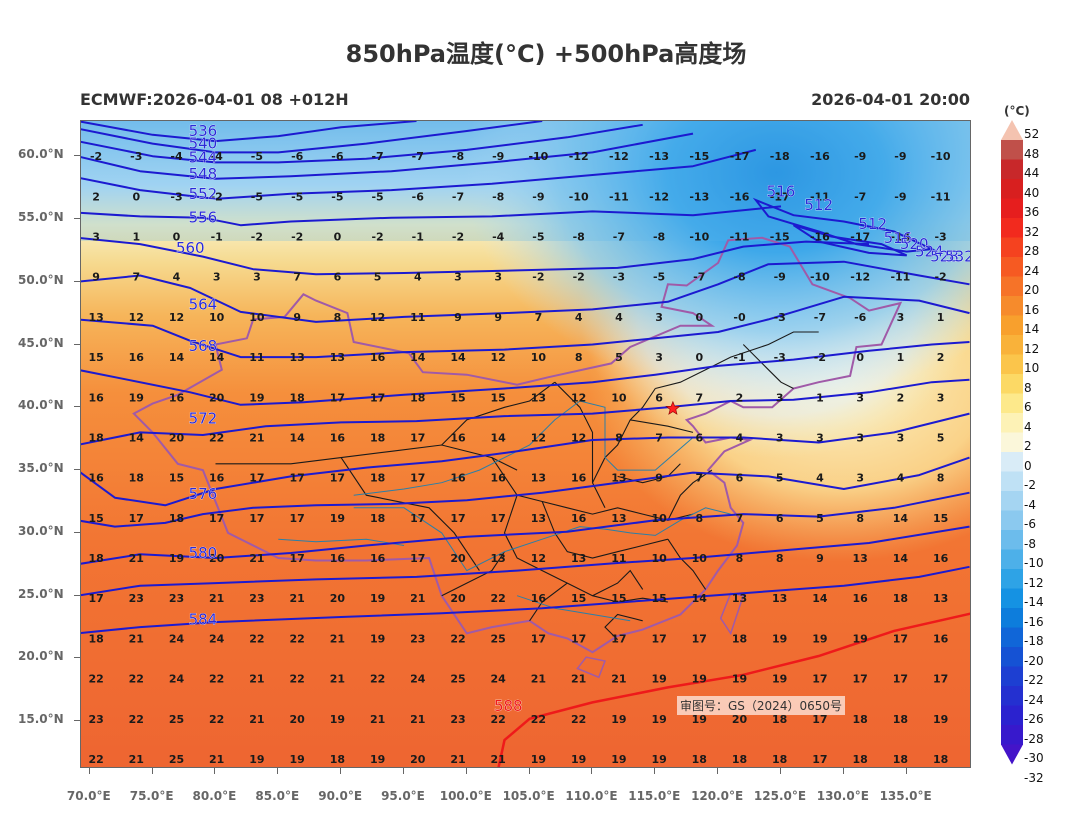 Image resolution: width=1092 pixels, height=819 pixels. What do you see at coordinates (850, 240) in the screenshot?
I see `height-contour-low` at bounding box center [850, 240].